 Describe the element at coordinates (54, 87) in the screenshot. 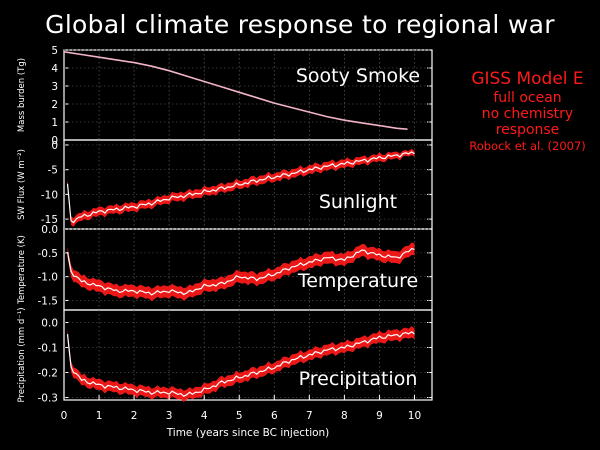

I see `y-tick-label: 3` at that location.